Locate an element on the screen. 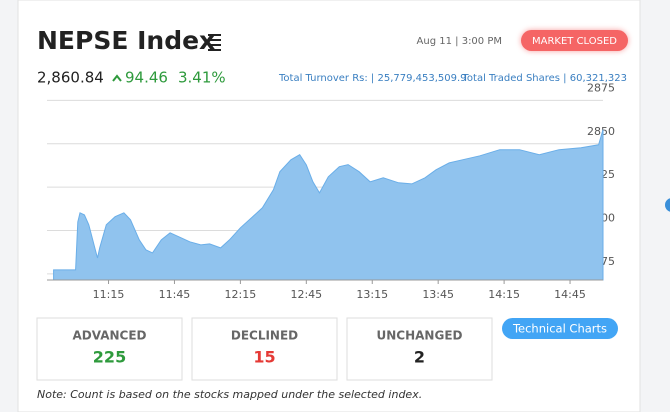  status-badge is located at coordinates (574, 40).